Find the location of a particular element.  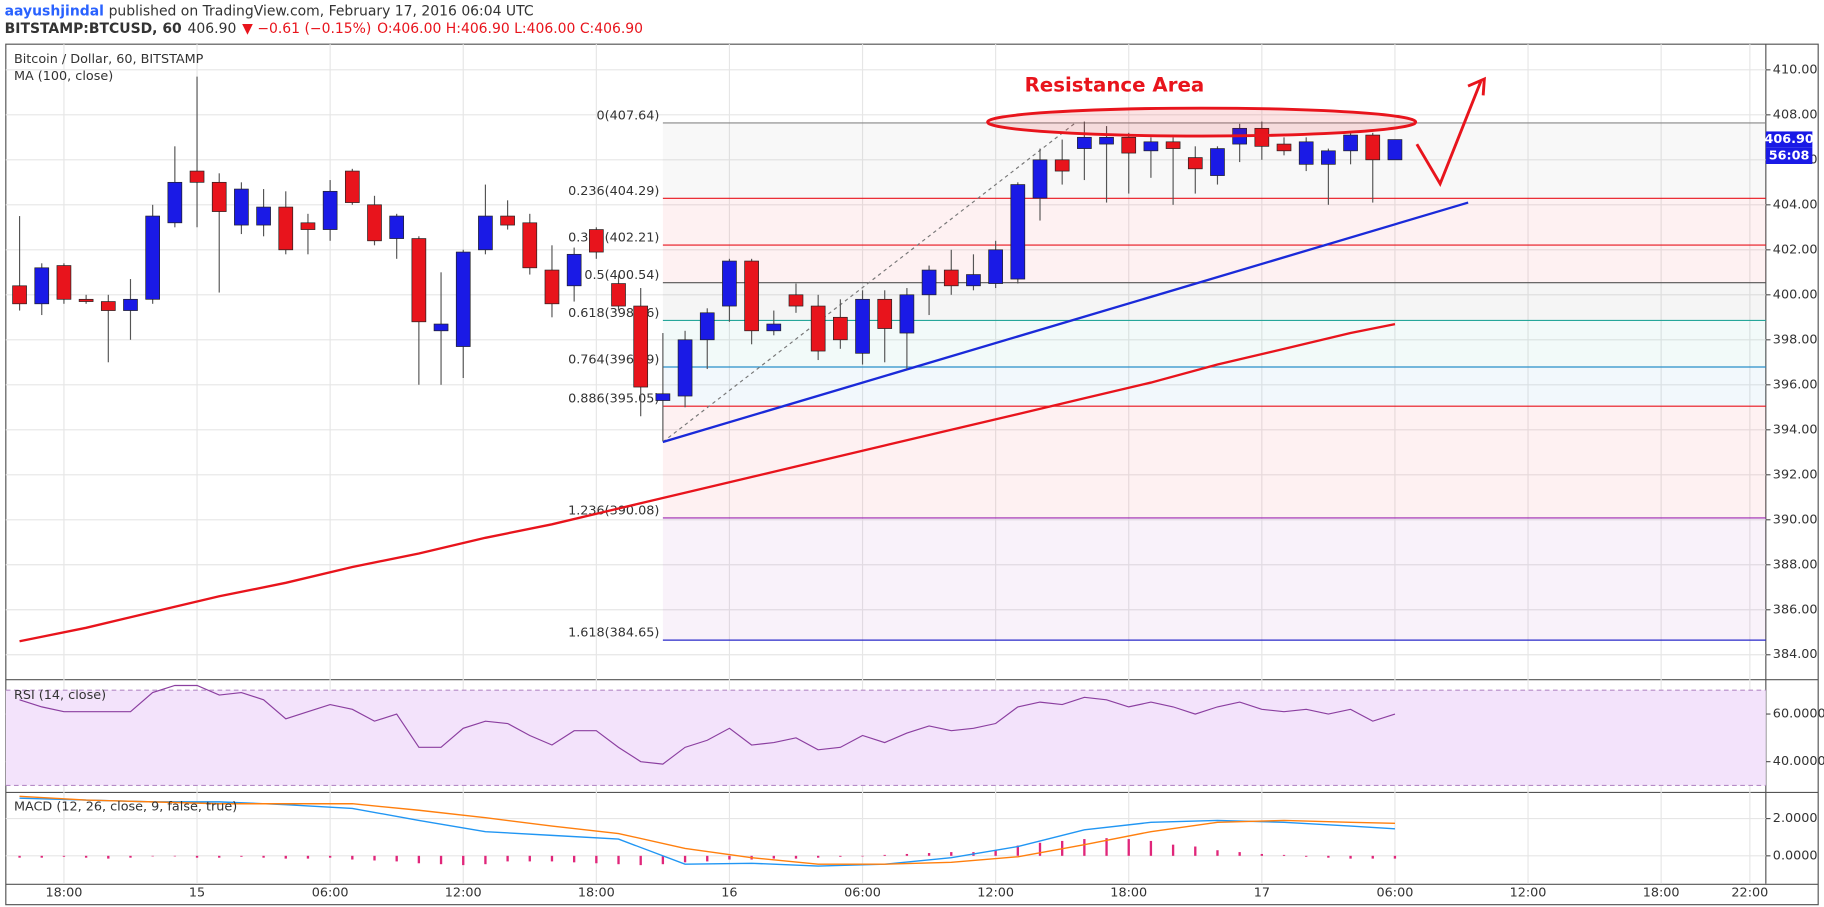

author: aayushjindal is located at coordinates (54, 12).